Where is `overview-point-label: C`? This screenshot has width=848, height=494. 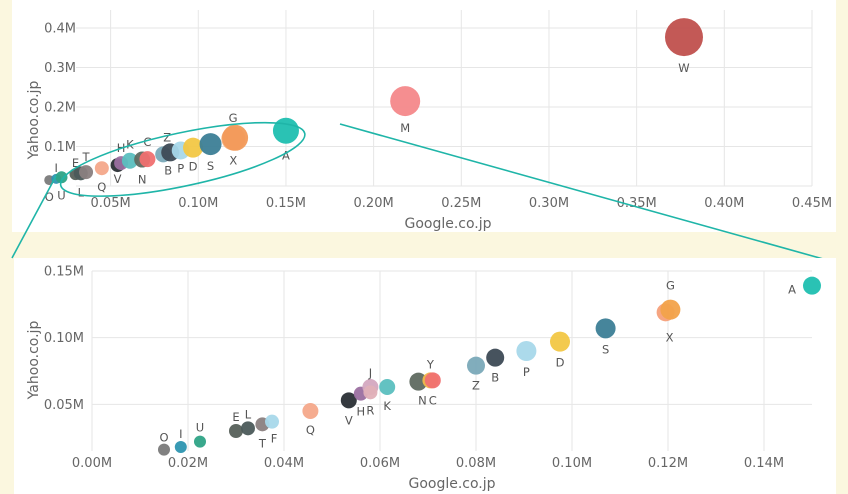
overview-point-label: C is located at coordinates (147, 142).